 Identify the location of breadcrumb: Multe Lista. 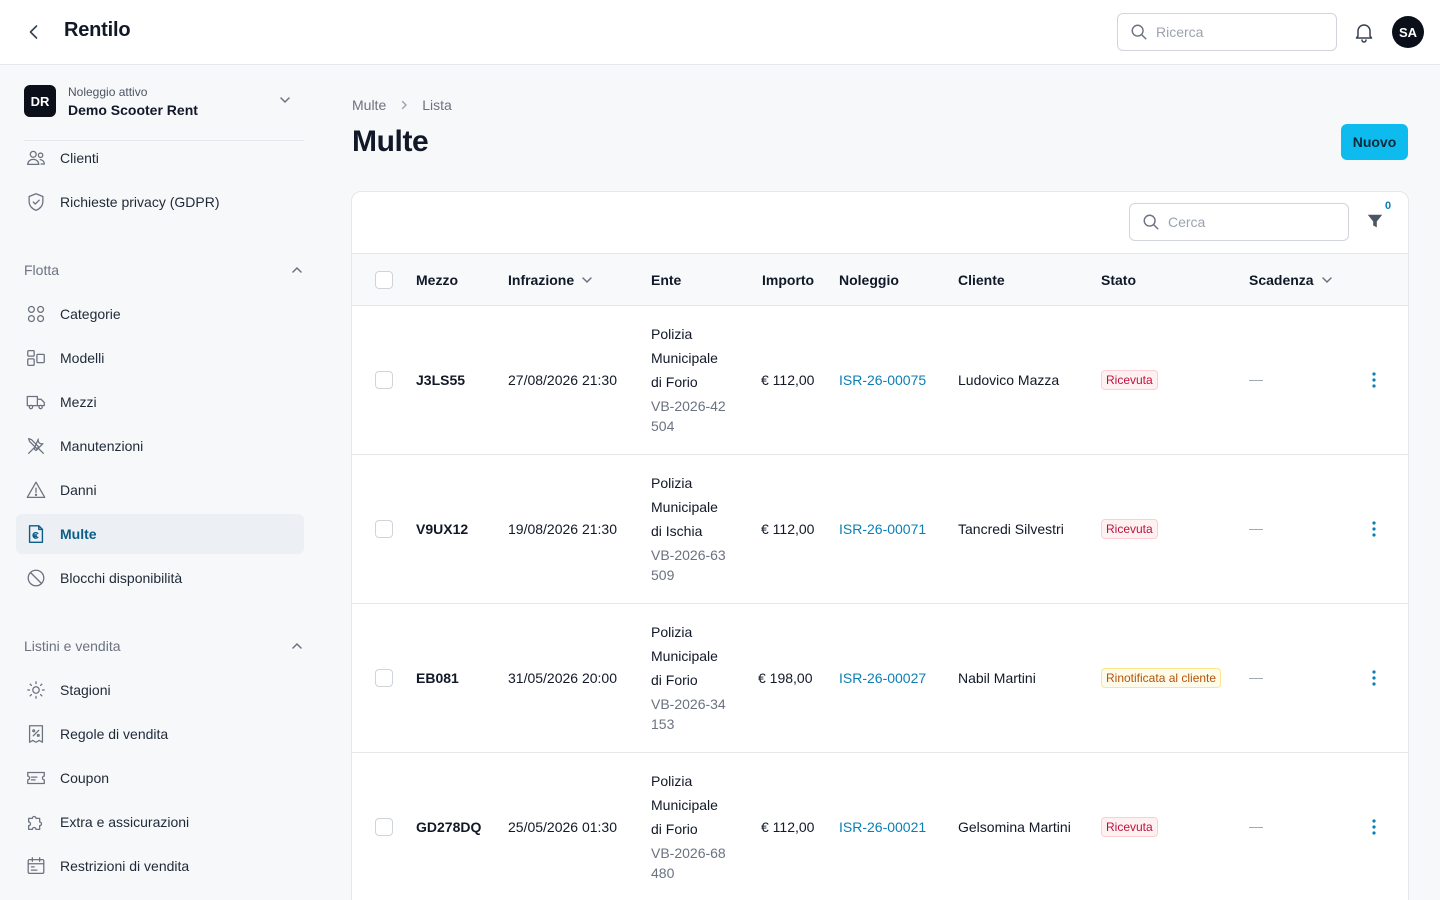
(402, 105).